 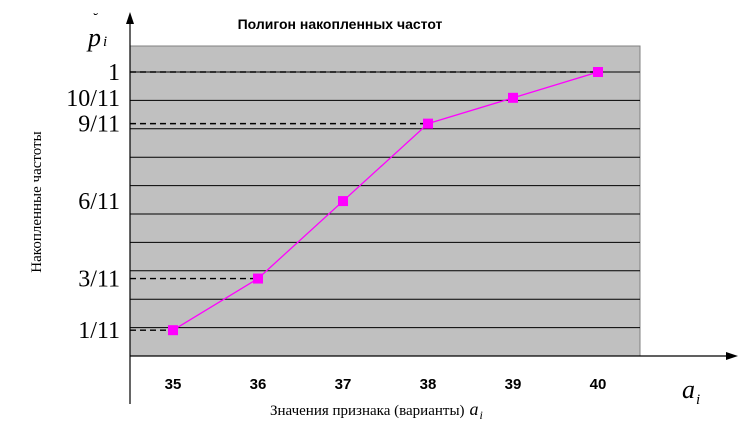 What do you see at coordinates (130, 18) in the screenshot?
I see `y-axis-arrow` at bounding box center [130, 18].